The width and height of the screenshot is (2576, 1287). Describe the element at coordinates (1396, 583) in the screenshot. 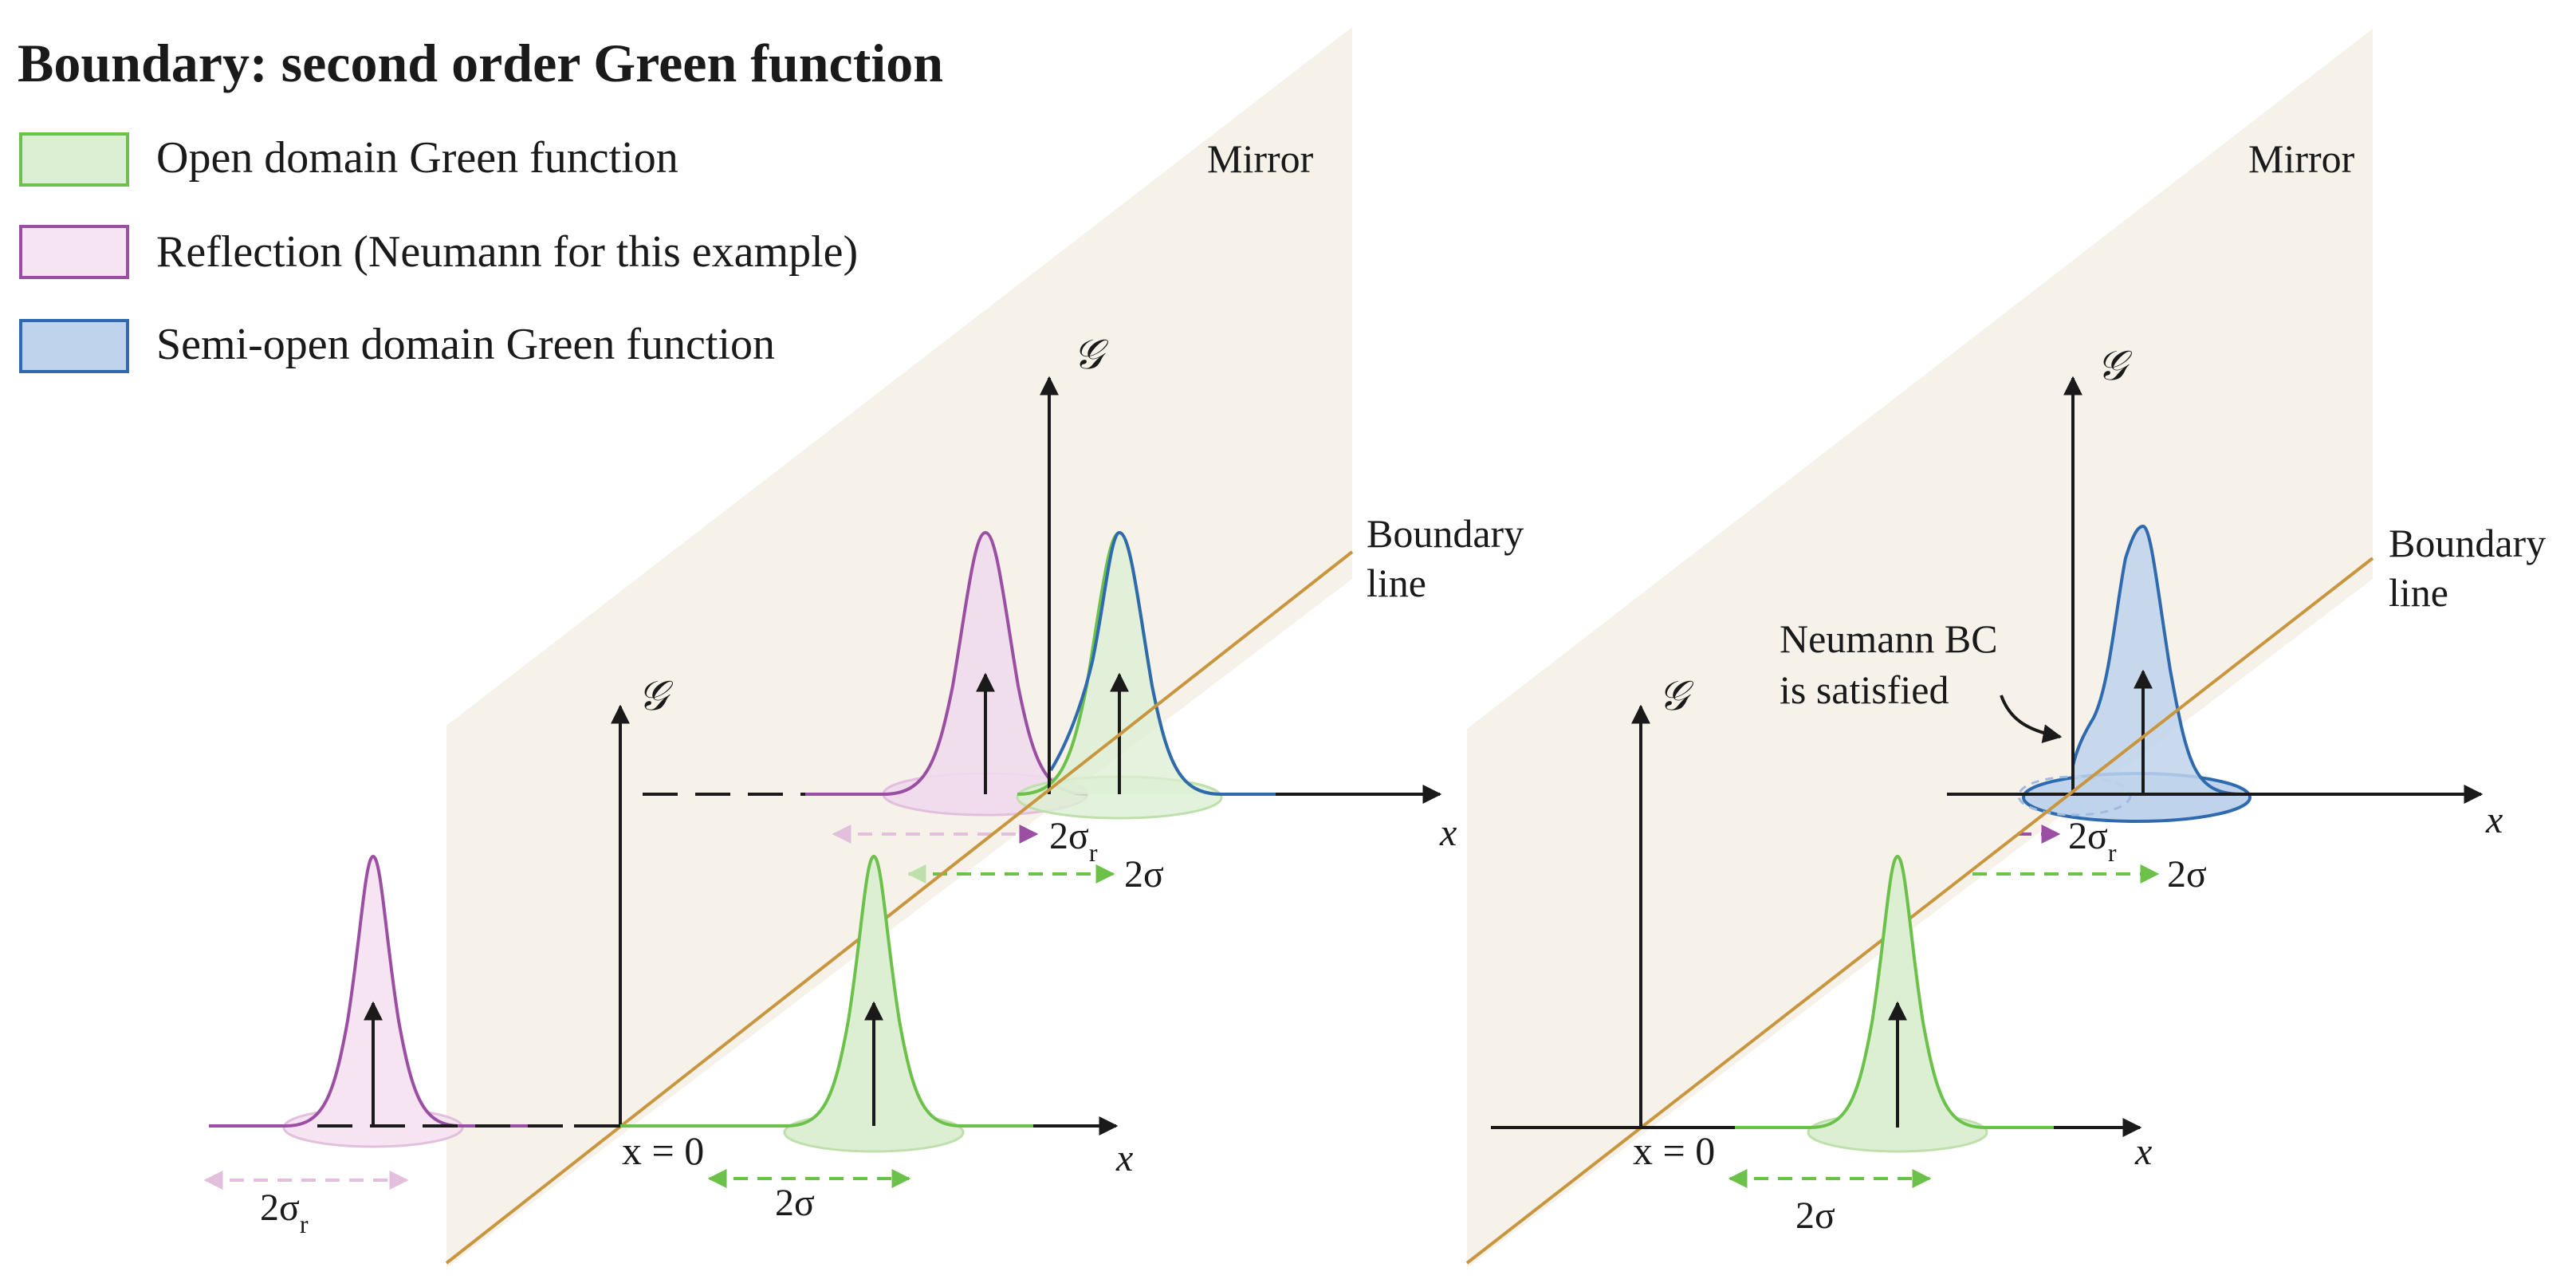

I see `left-boundary-label-2: line` at that location.